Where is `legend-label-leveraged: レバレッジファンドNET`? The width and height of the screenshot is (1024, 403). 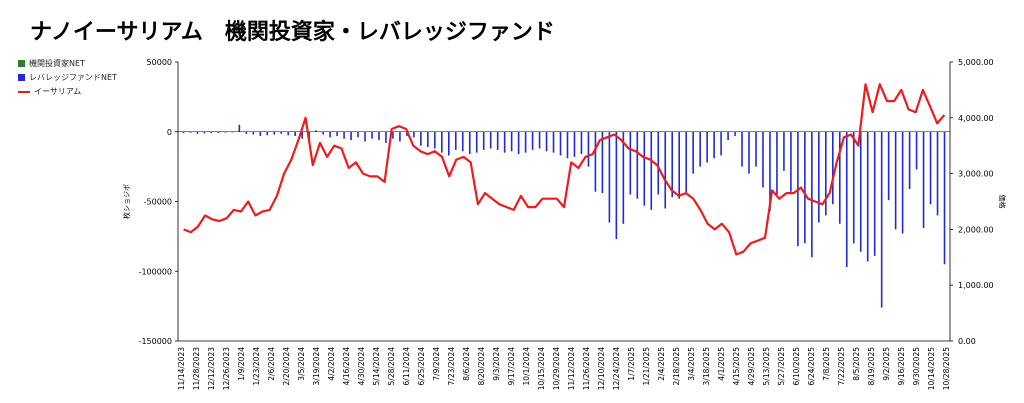
legend-label-leveraged: レバレッジファンドNET is located at coordinates (73, 77).